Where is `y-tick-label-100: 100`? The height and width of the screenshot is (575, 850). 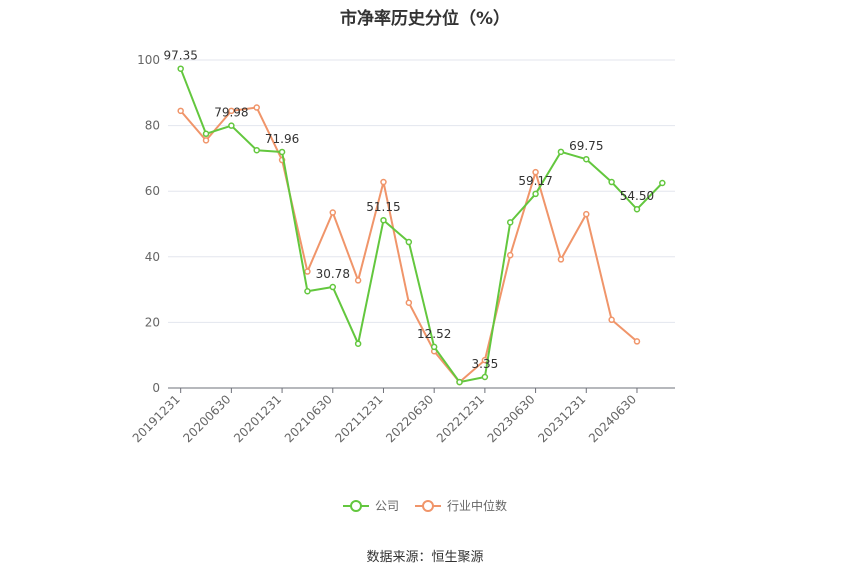
y-tick-label-100: 100 is located at coordinates (148, 60).